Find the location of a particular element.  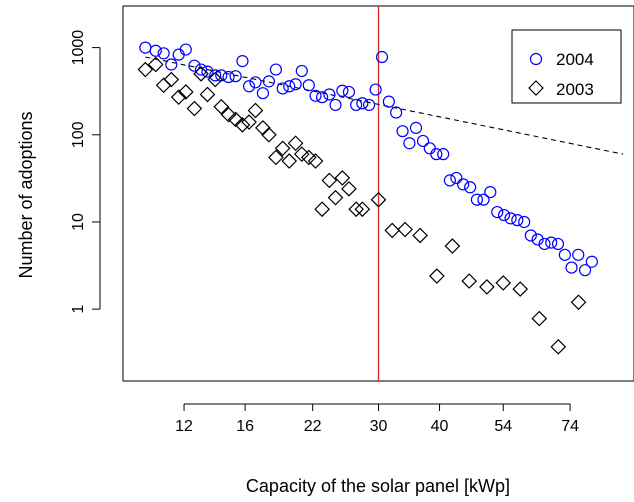

x-axis: 12 16 22 30 40 54 74 is located at coordinates (377, 419).